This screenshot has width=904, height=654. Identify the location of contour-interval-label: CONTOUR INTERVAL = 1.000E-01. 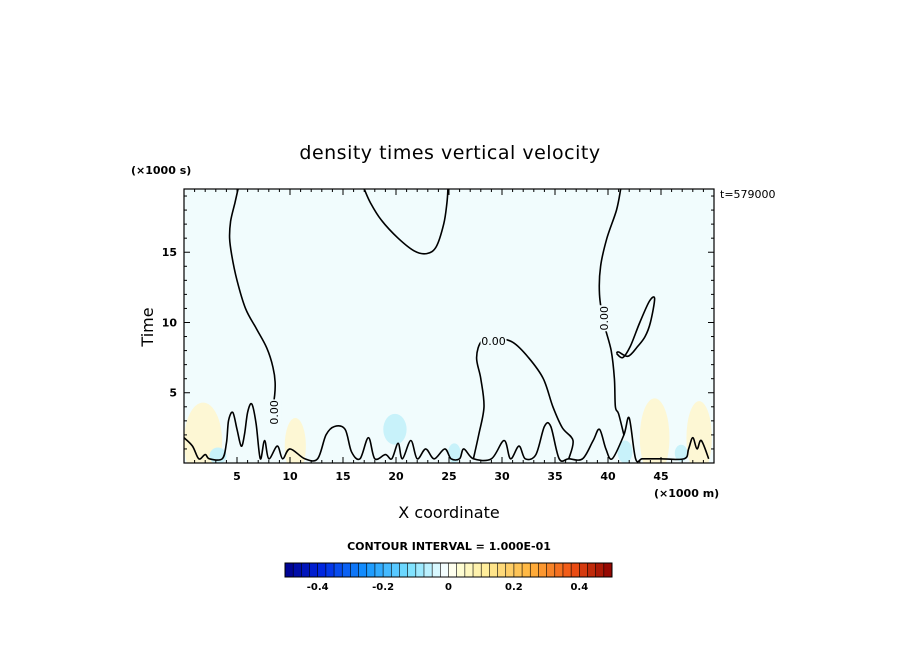
(449, 546).